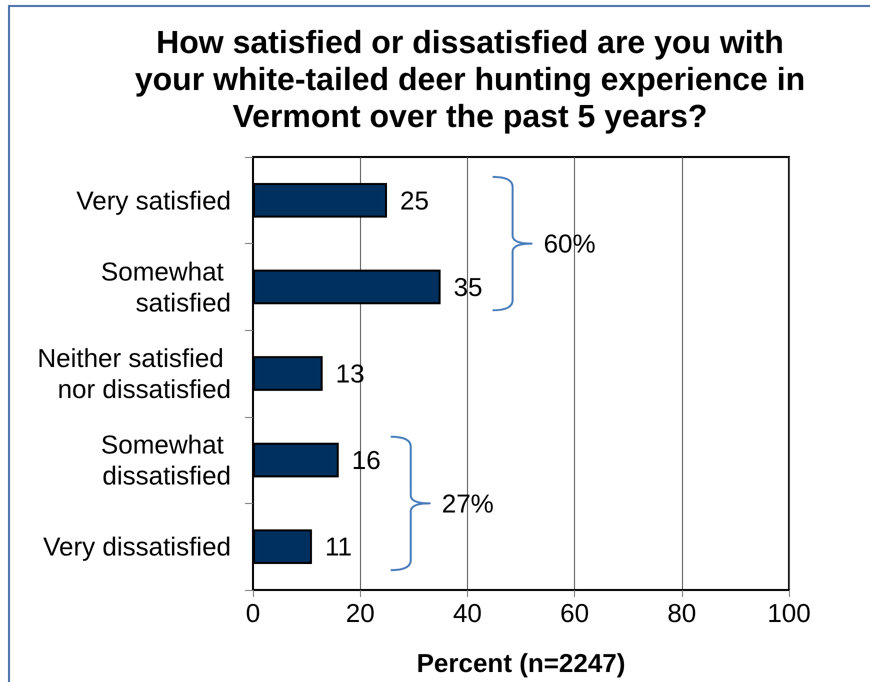  Describe the element at coordinates (575, 613) in the screenshot. I see `x-tick-label: 60` at that location.